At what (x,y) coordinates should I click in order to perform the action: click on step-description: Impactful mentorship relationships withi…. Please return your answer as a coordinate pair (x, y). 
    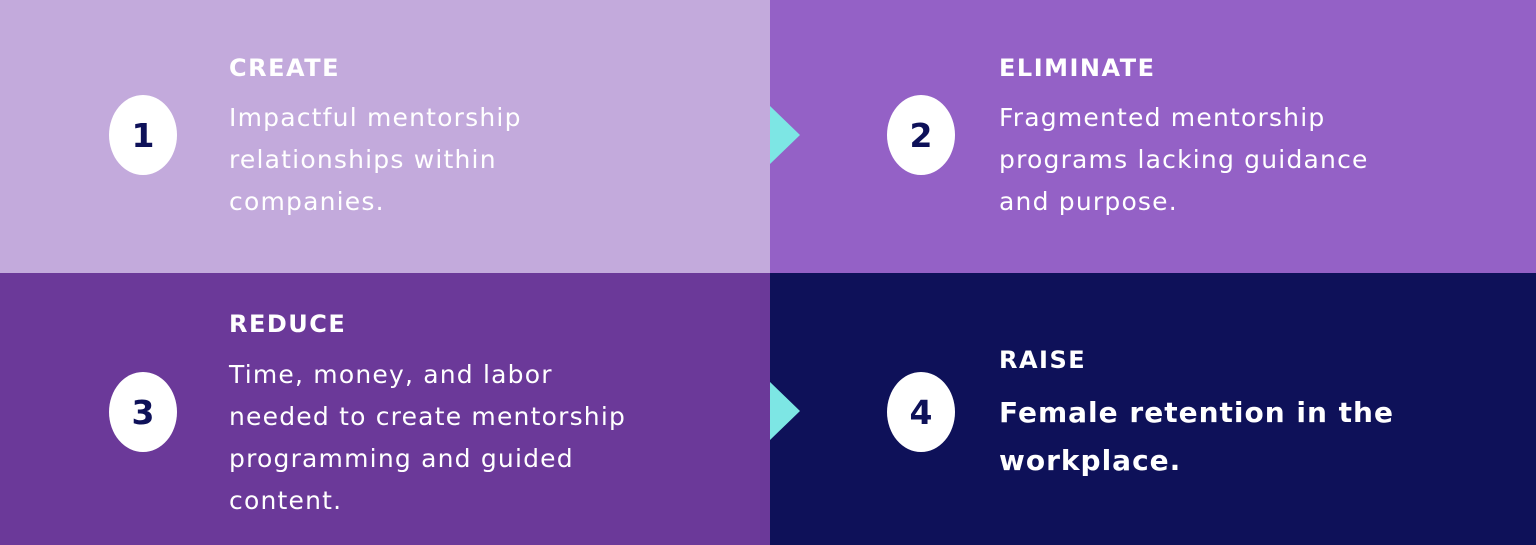
    Looking at the image, I should click on (375, 159).